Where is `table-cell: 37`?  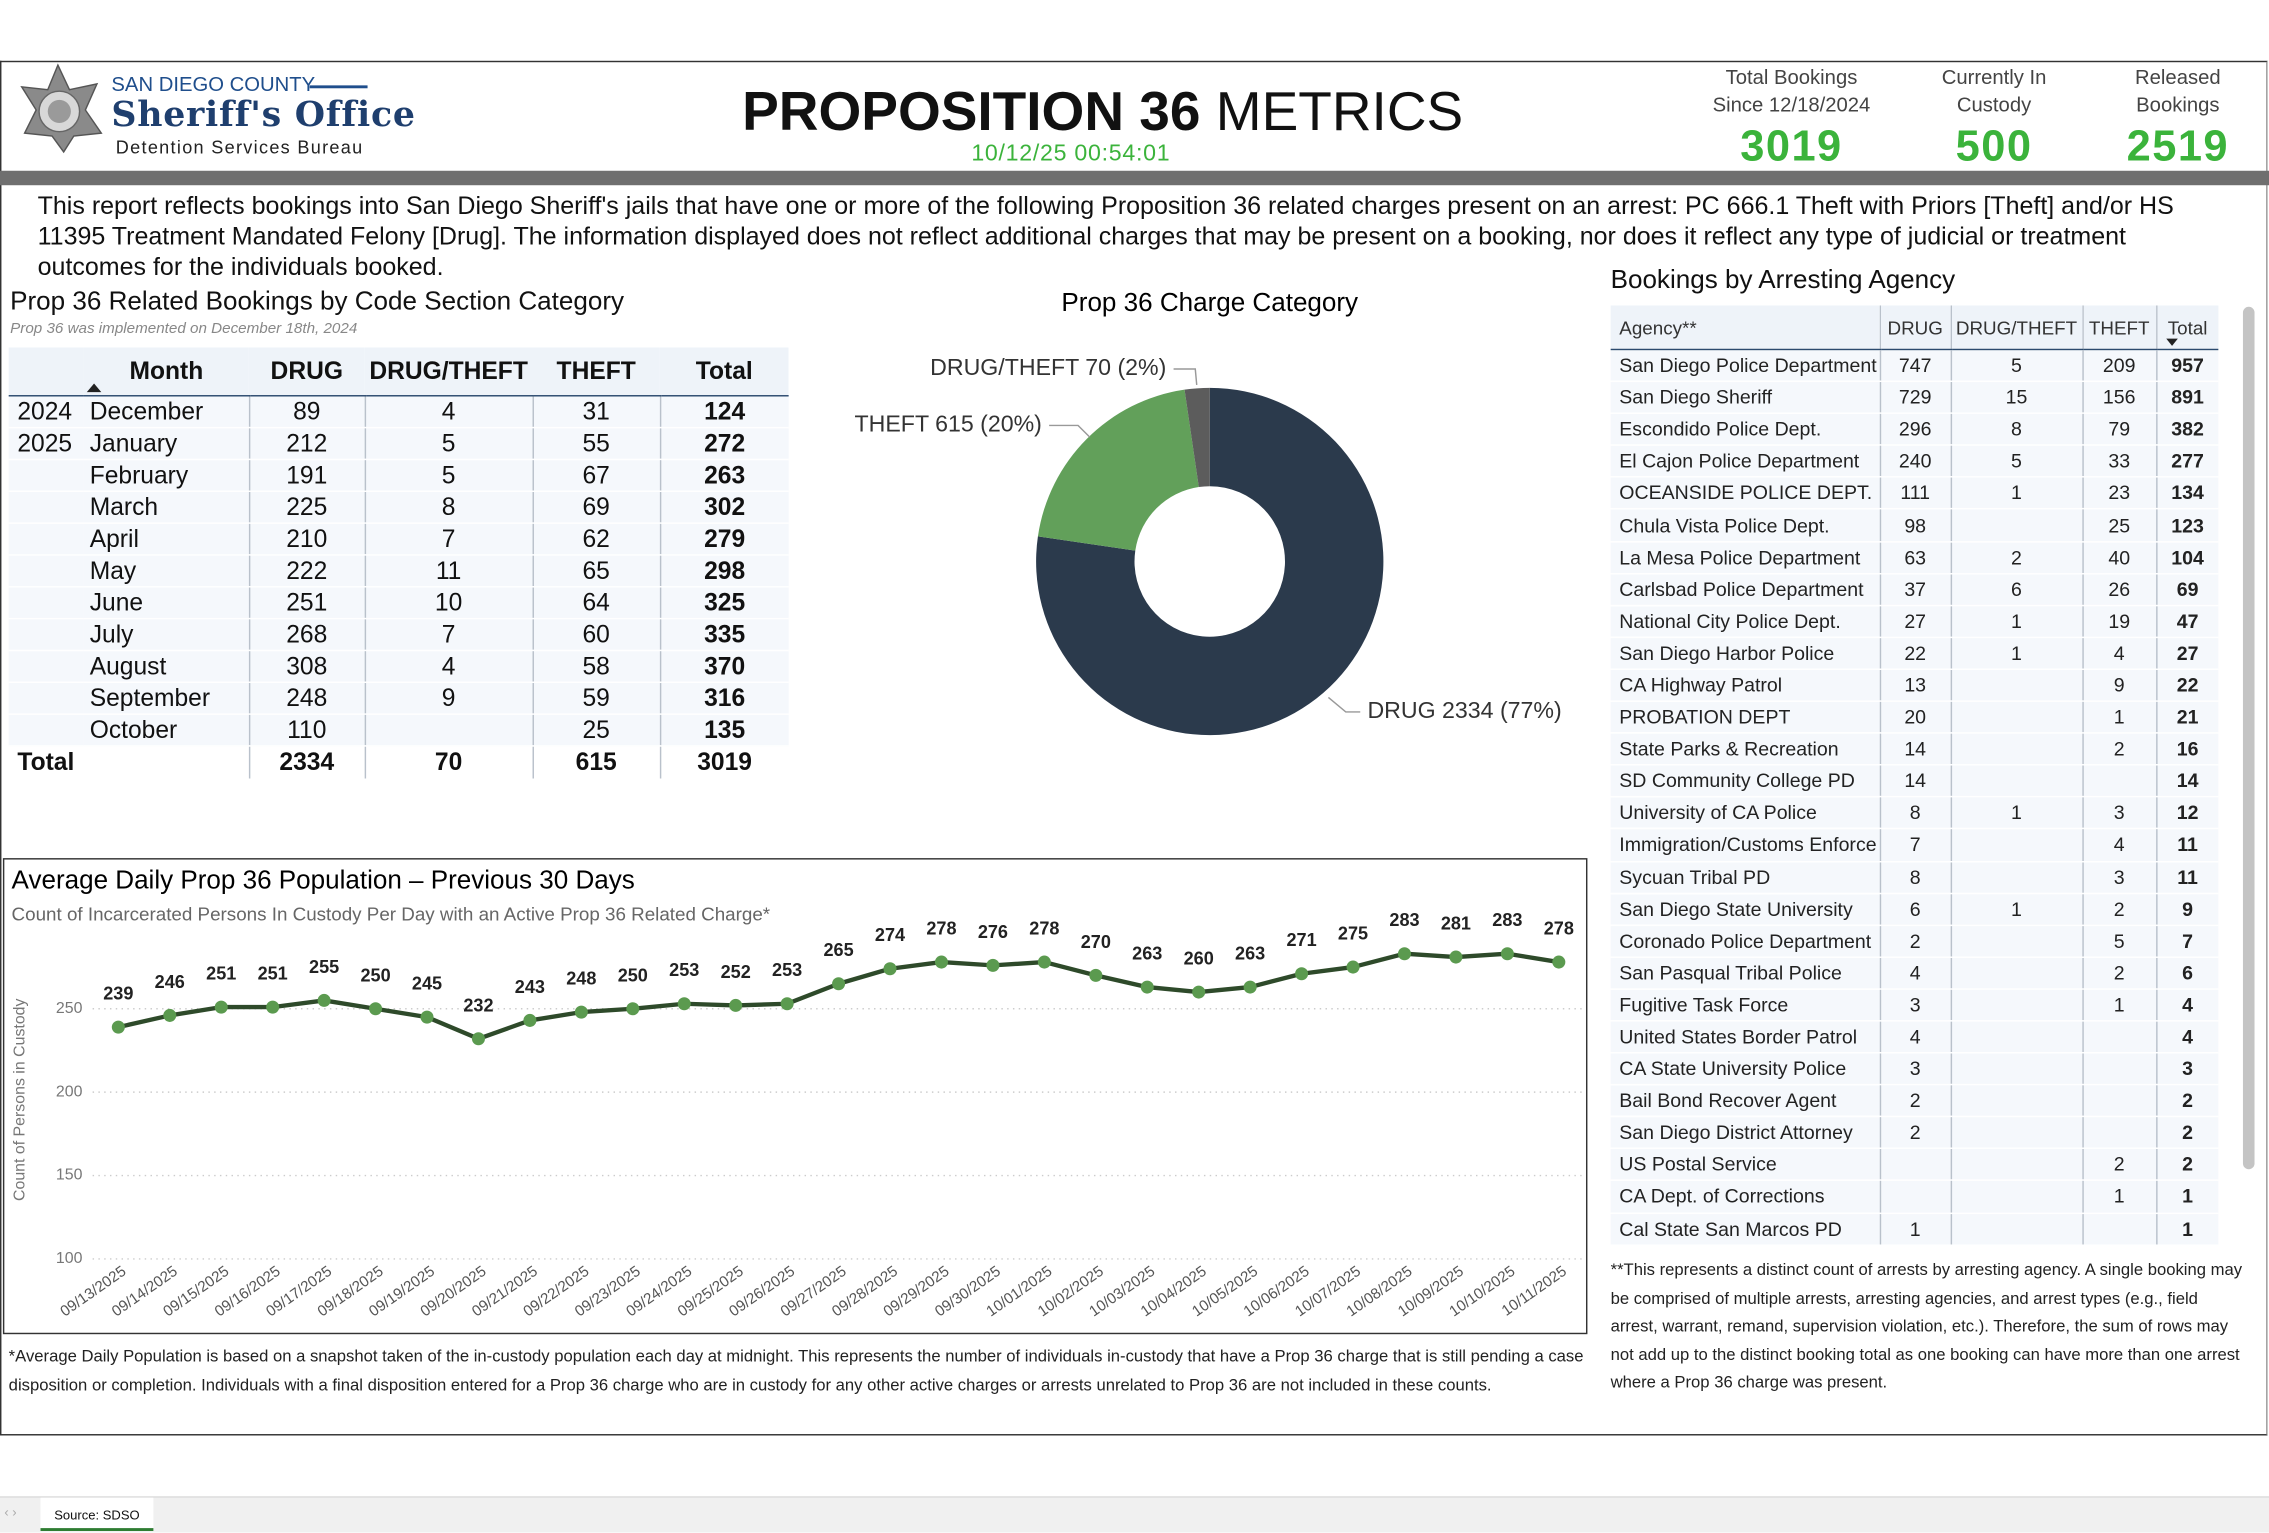 table-cell: 37 is located at coordinates (1915, 589).